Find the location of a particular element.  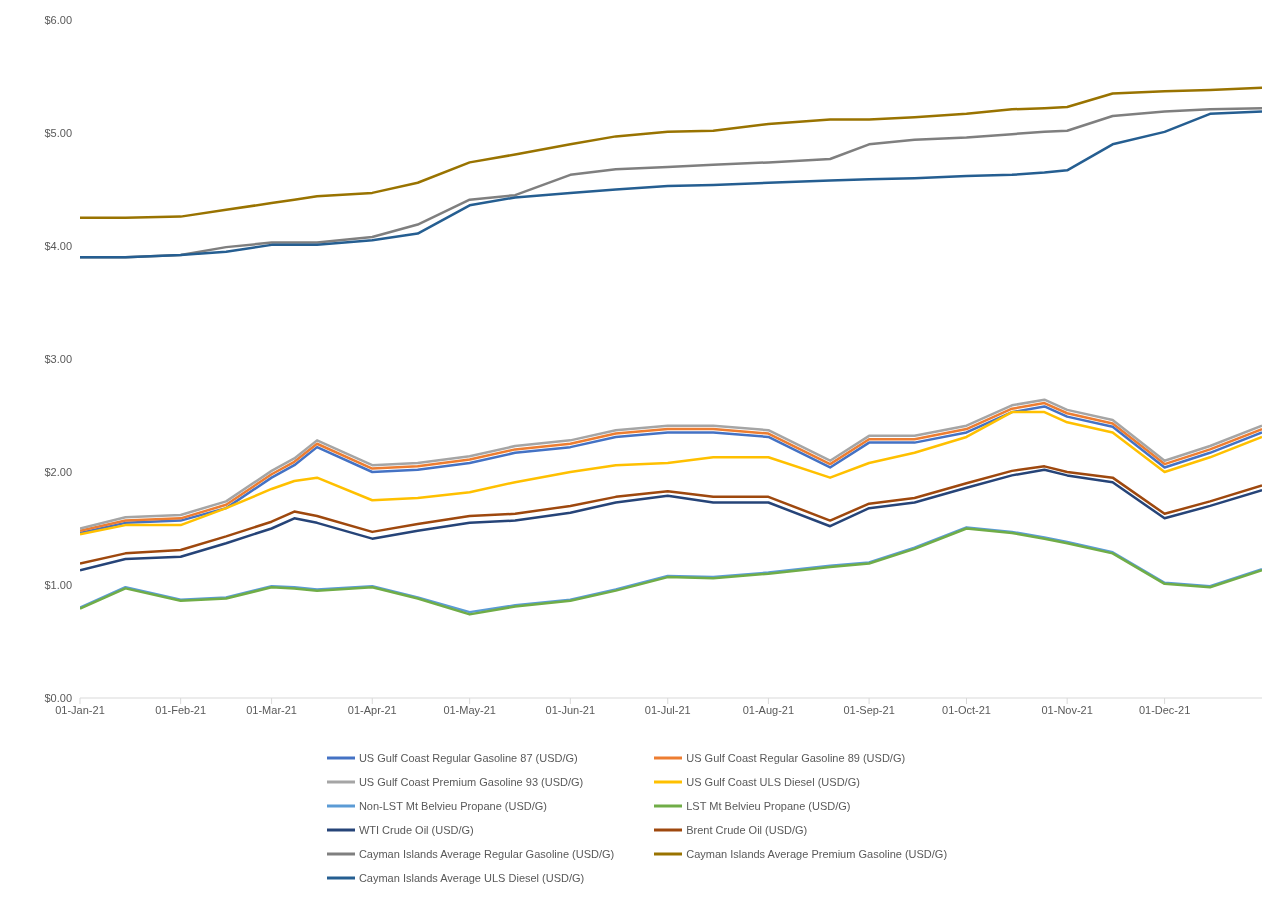

x-tick-label: 01-Apr-21 is located at coordinates (372, 709).